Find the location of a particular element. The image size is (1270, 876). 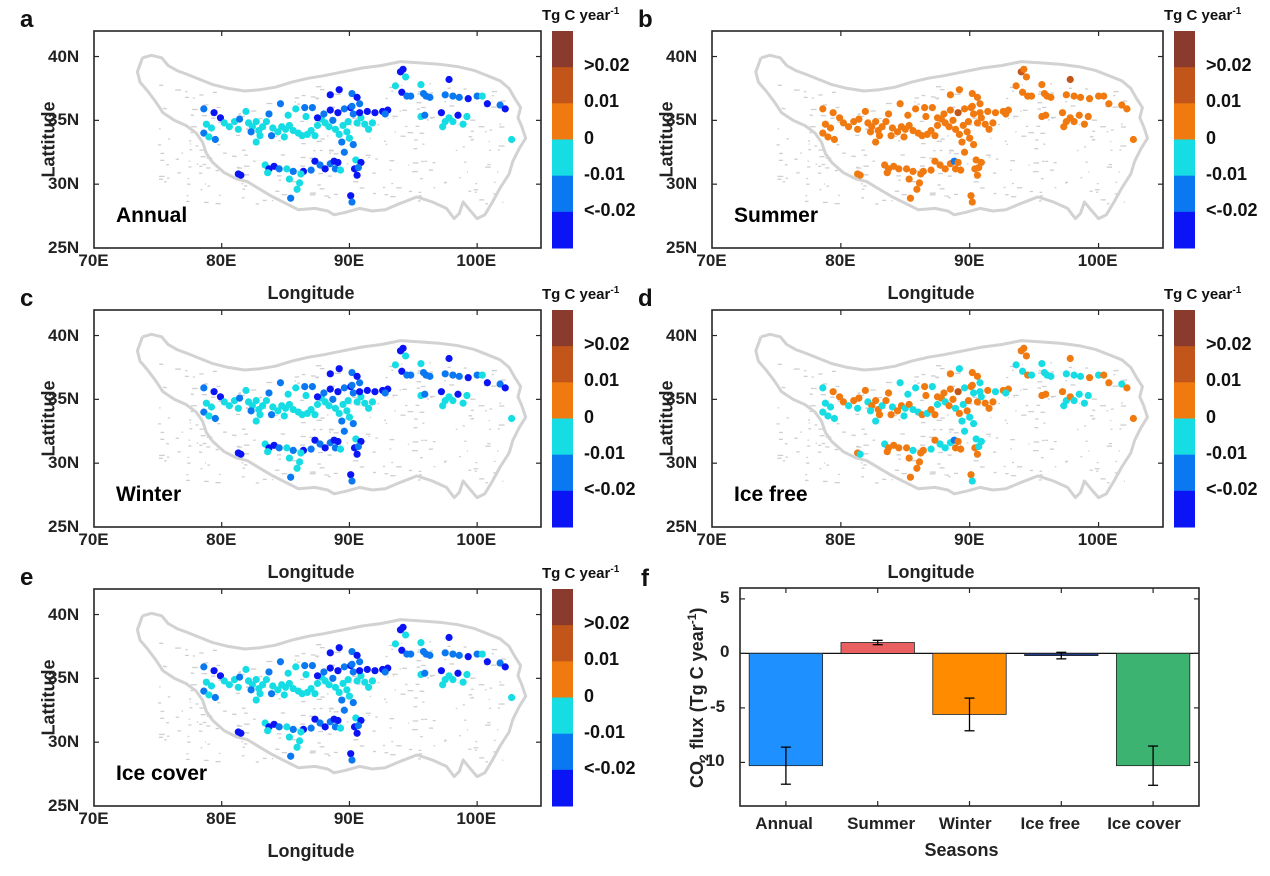

colorbar-title: Tg C year-1 is located at coordinates (1202, 15).